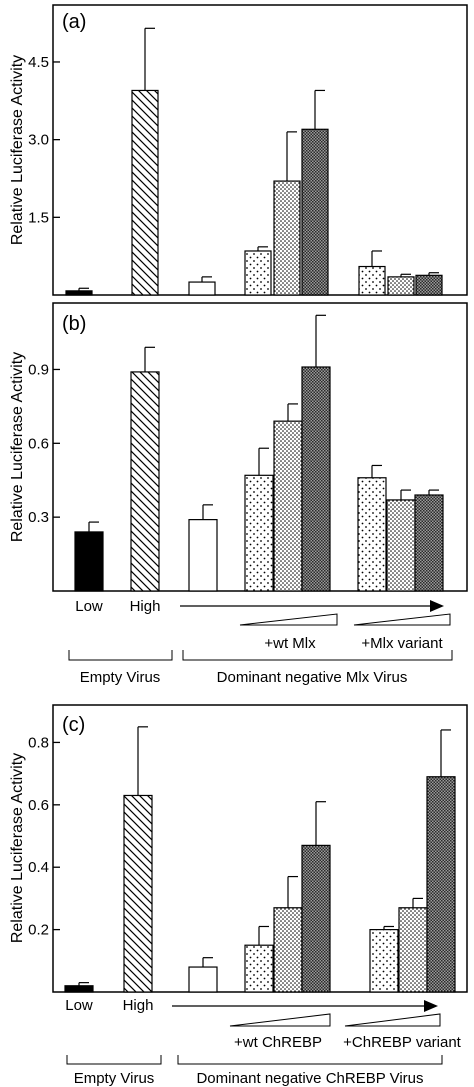 Image resolution: width=474 pixels, height=1087 pixels. What do you see at coordinates (138, 1005) in the screenshot?
I see `panel-c-label-high: High` at bounding box center [138, 1005].